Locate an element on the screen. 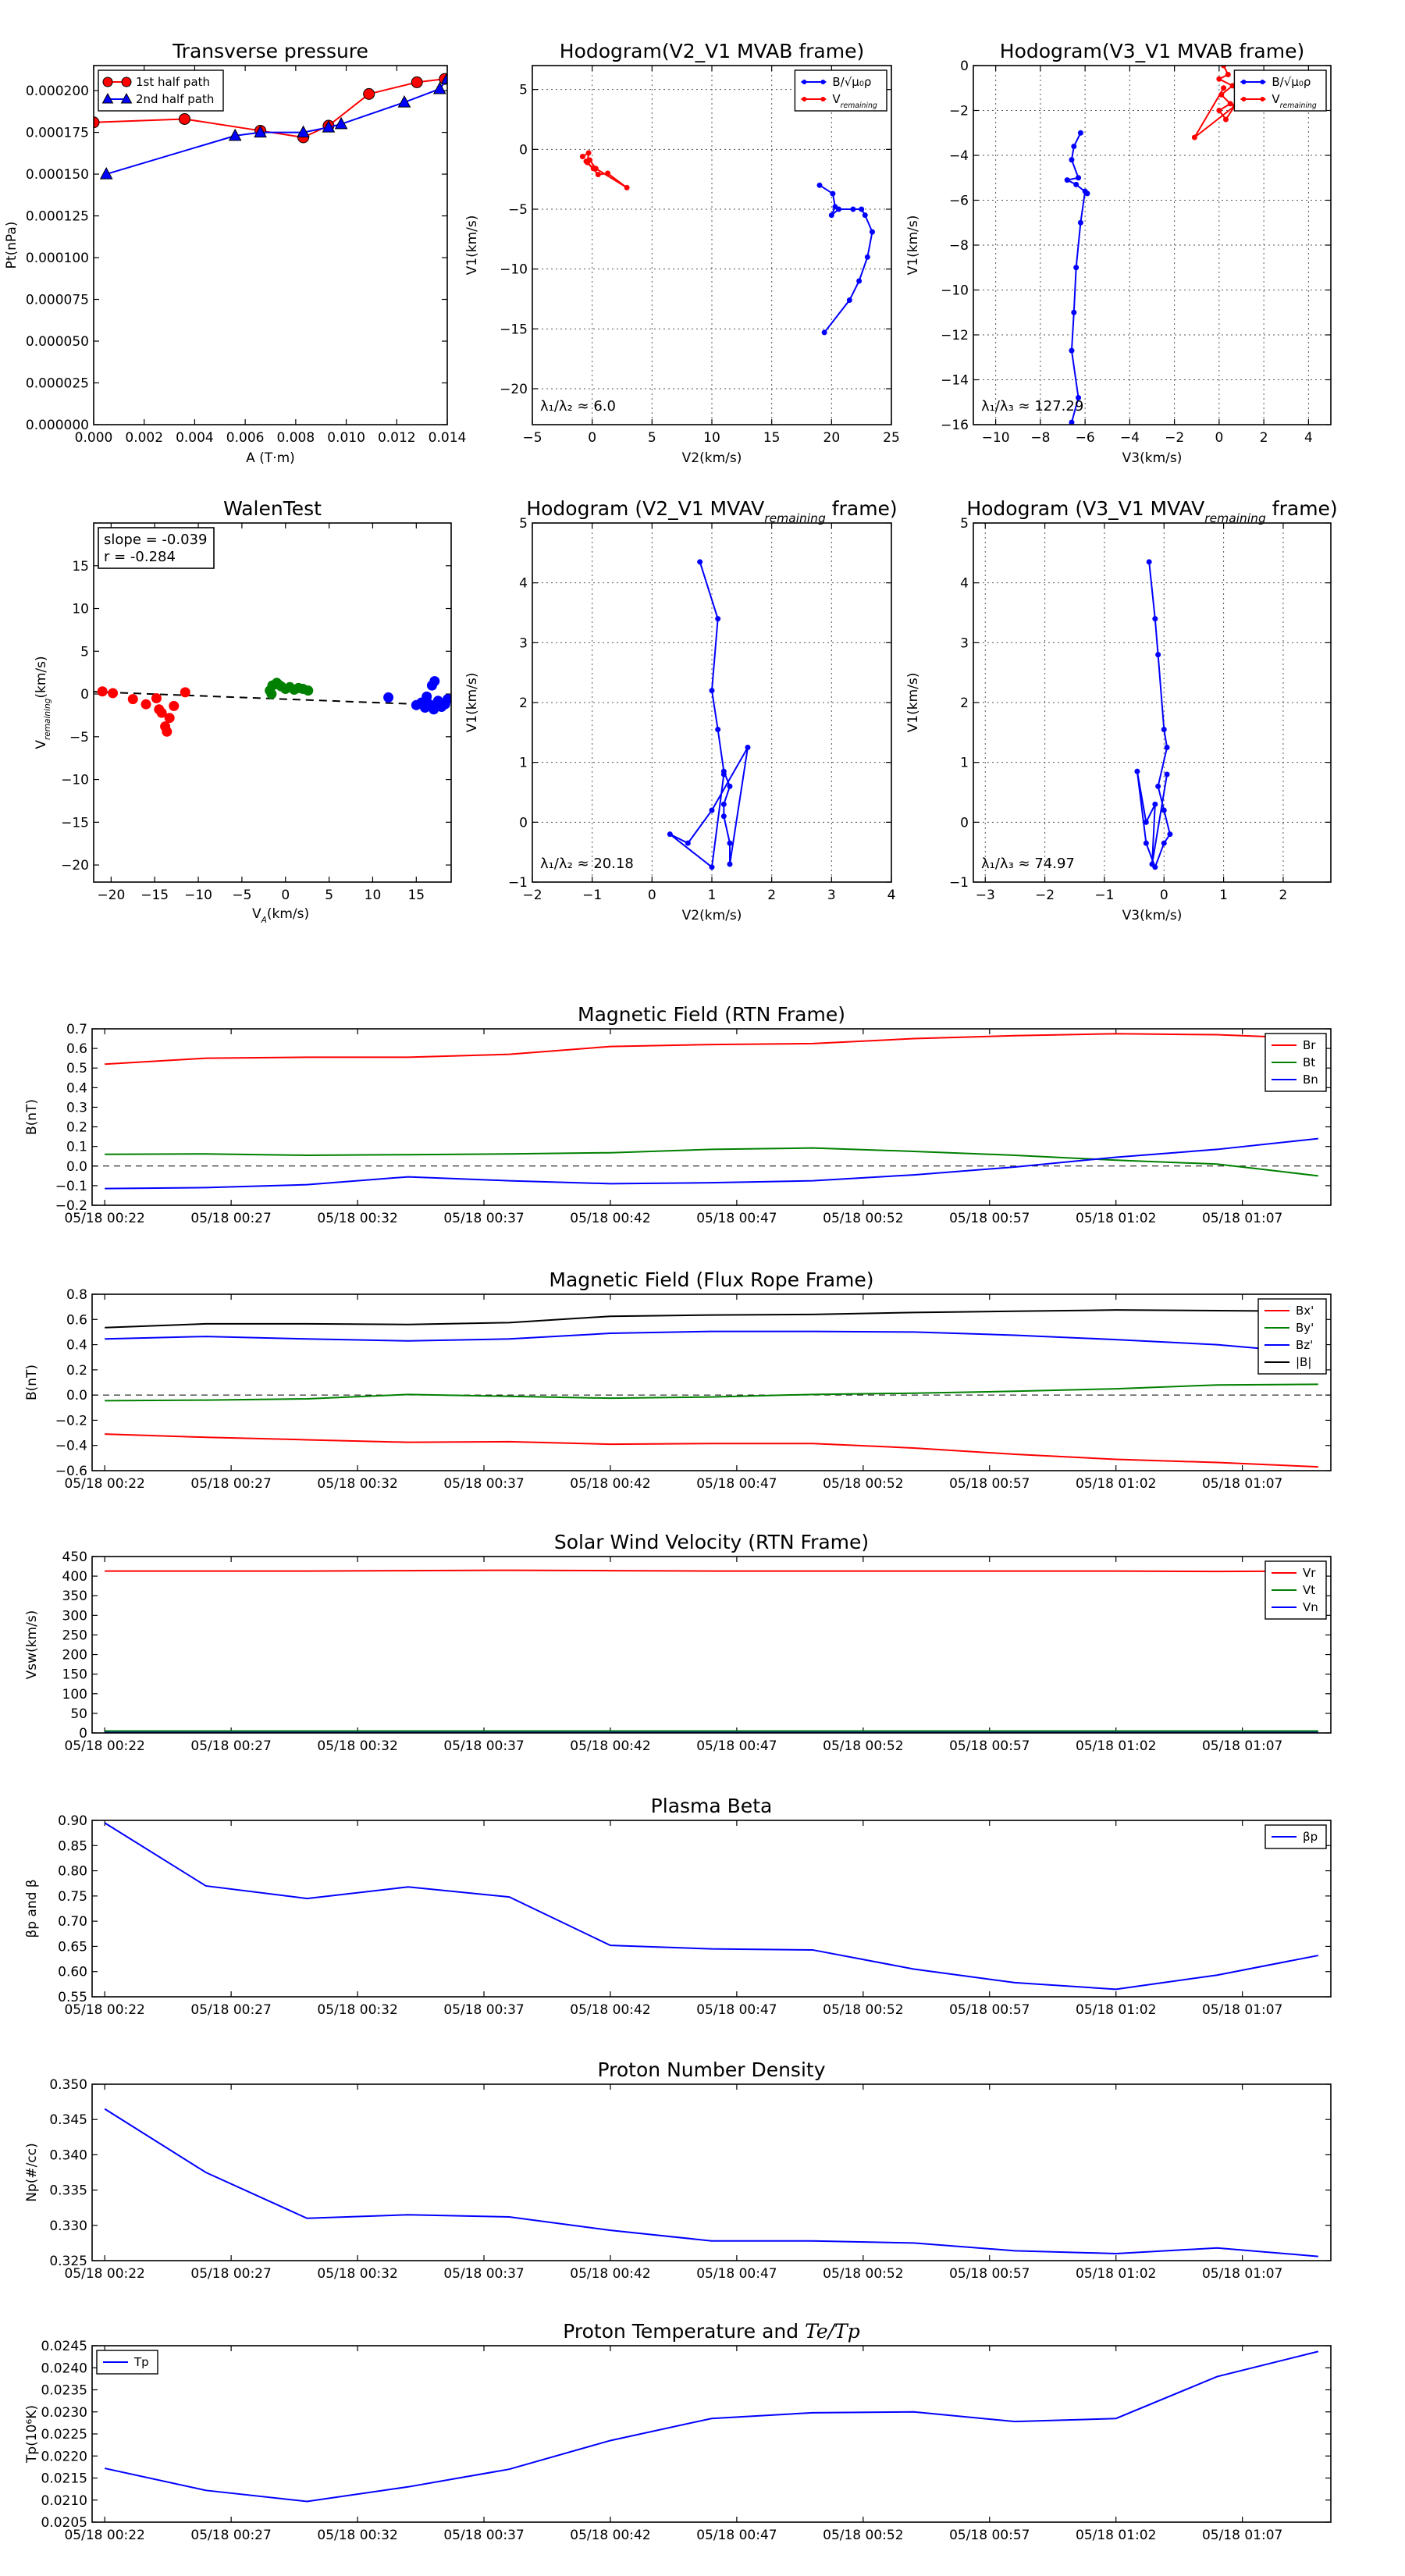  legend-label: Vt is located at coordinates (1309, 1590).